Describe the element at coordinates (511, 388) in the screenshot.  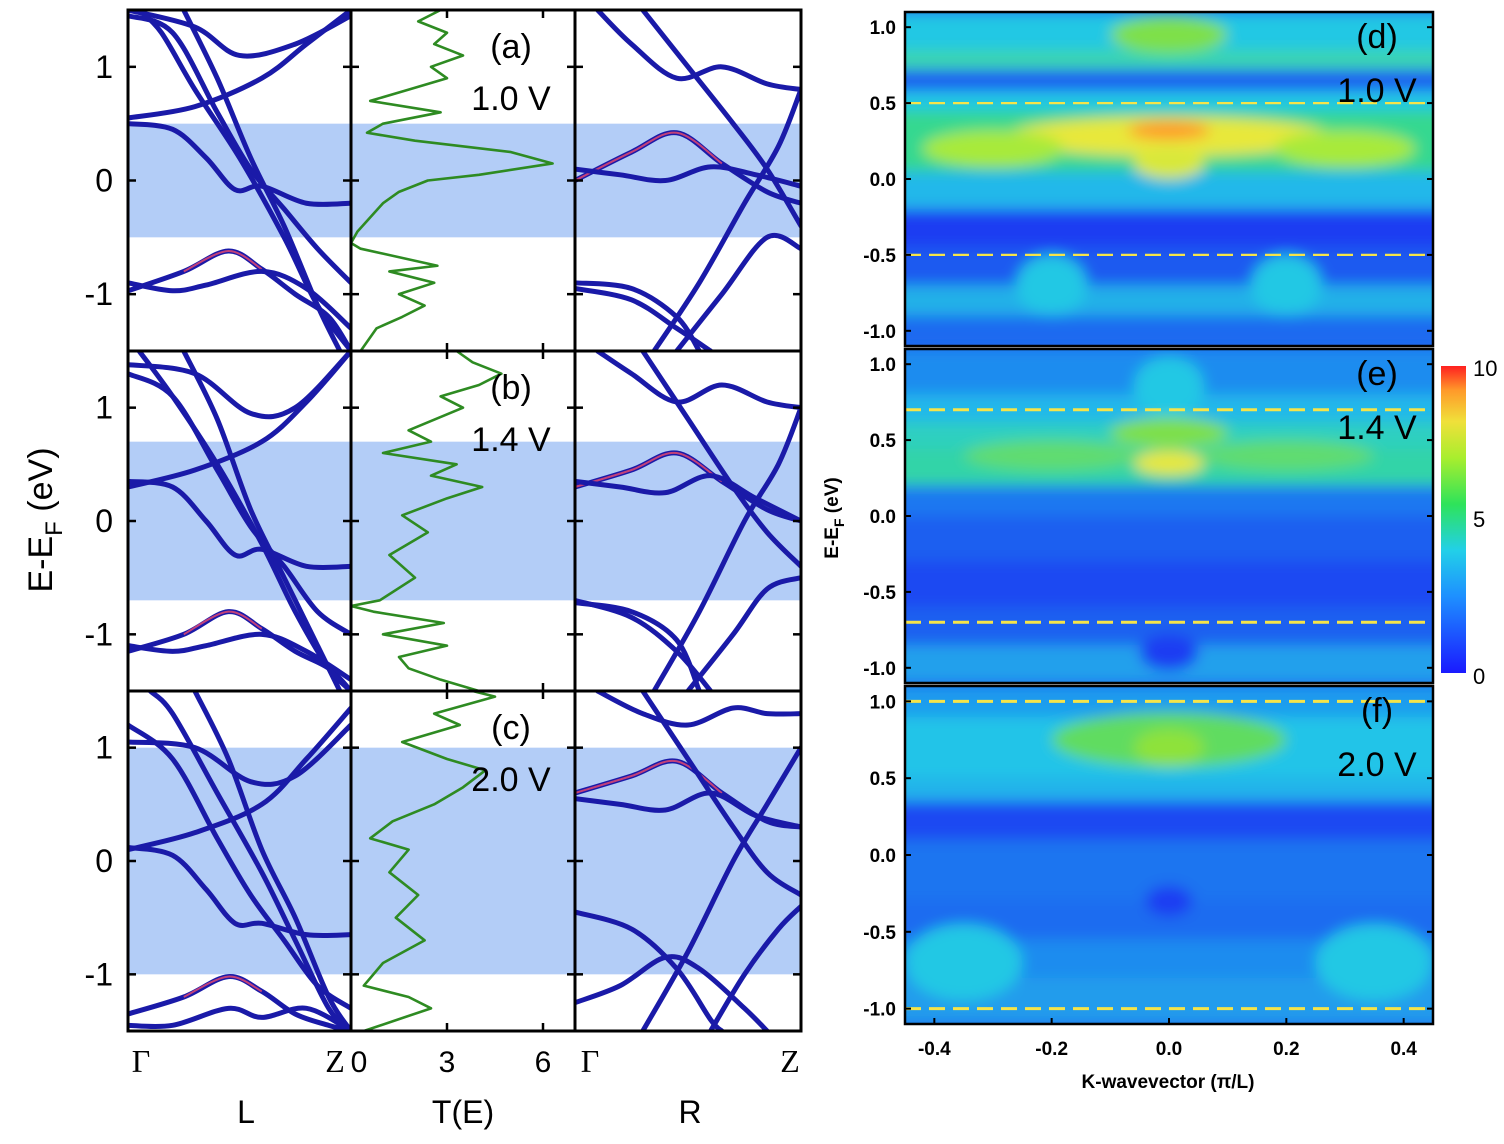
I see `row-label: (b)` at that location.